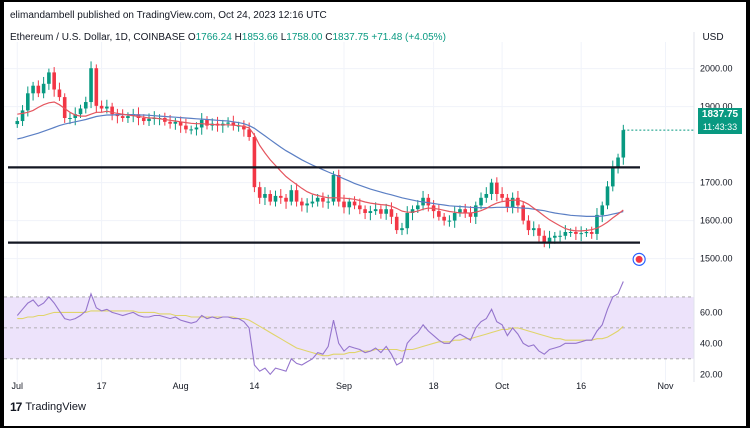 The image size is (750, 428). Describe the element at coordinates (716, 107) in the screenshot. I see `price-tick-label: 1900.00` at that location.